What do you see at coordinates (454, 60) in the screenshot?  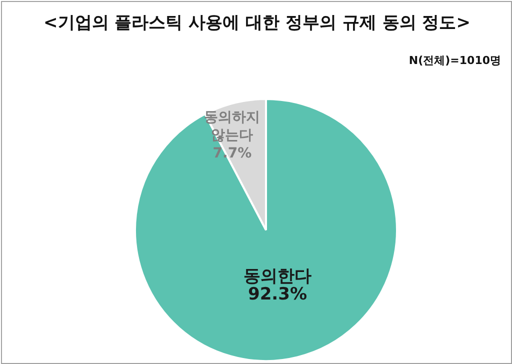 I see `text: N(전체)=1010명` at bounding box center [454, 60].